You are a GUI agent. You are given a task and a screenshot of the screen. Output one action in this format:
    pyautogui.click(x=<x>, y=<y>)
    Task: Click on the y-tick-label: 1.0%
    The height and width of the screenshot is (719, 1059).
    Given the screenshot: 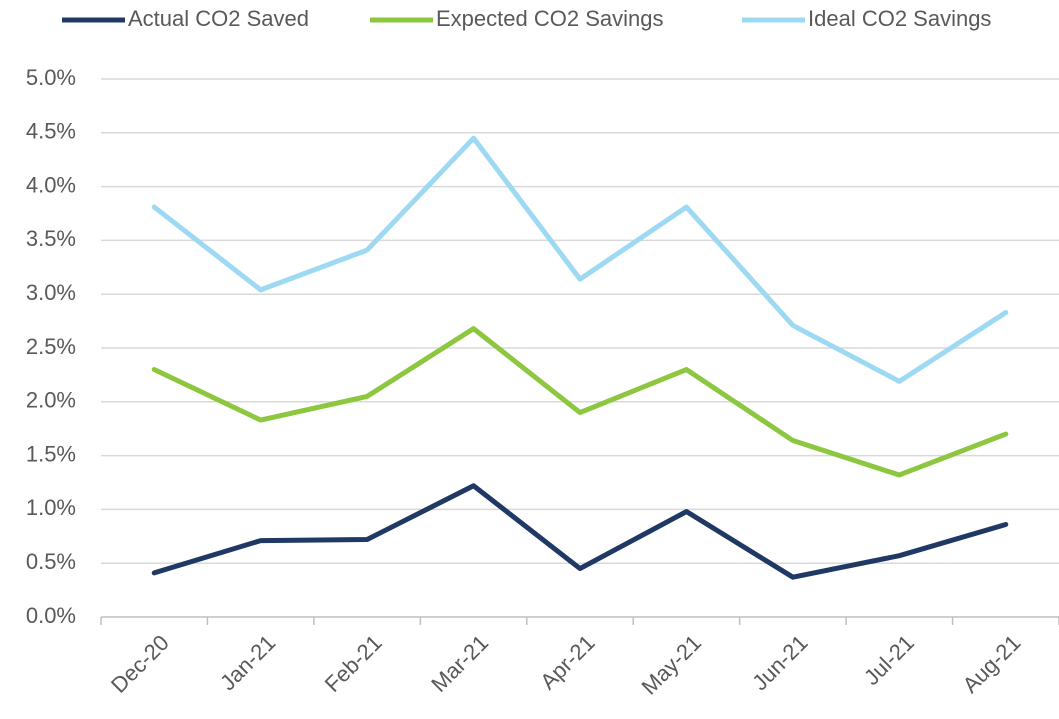 What is the action you would take?
    pyautogui.click(x=51, y=507)
    